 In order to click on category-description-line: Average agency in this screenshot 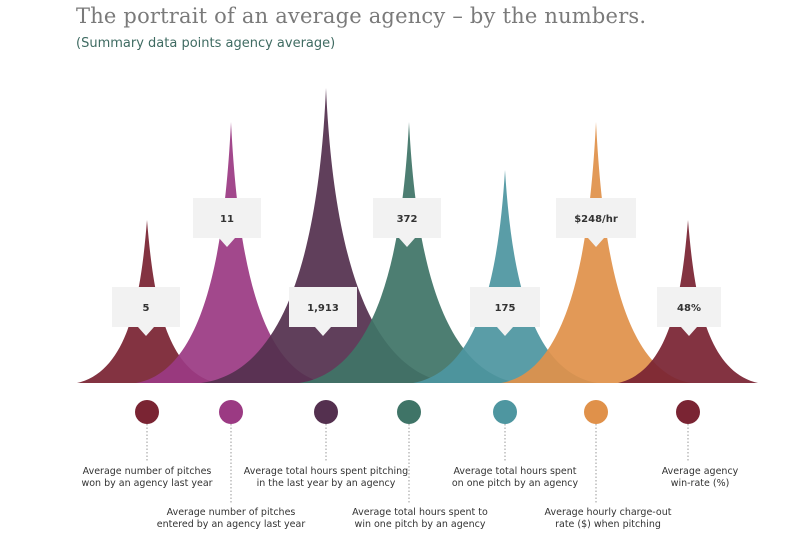, I will do `click(700, 471)`.